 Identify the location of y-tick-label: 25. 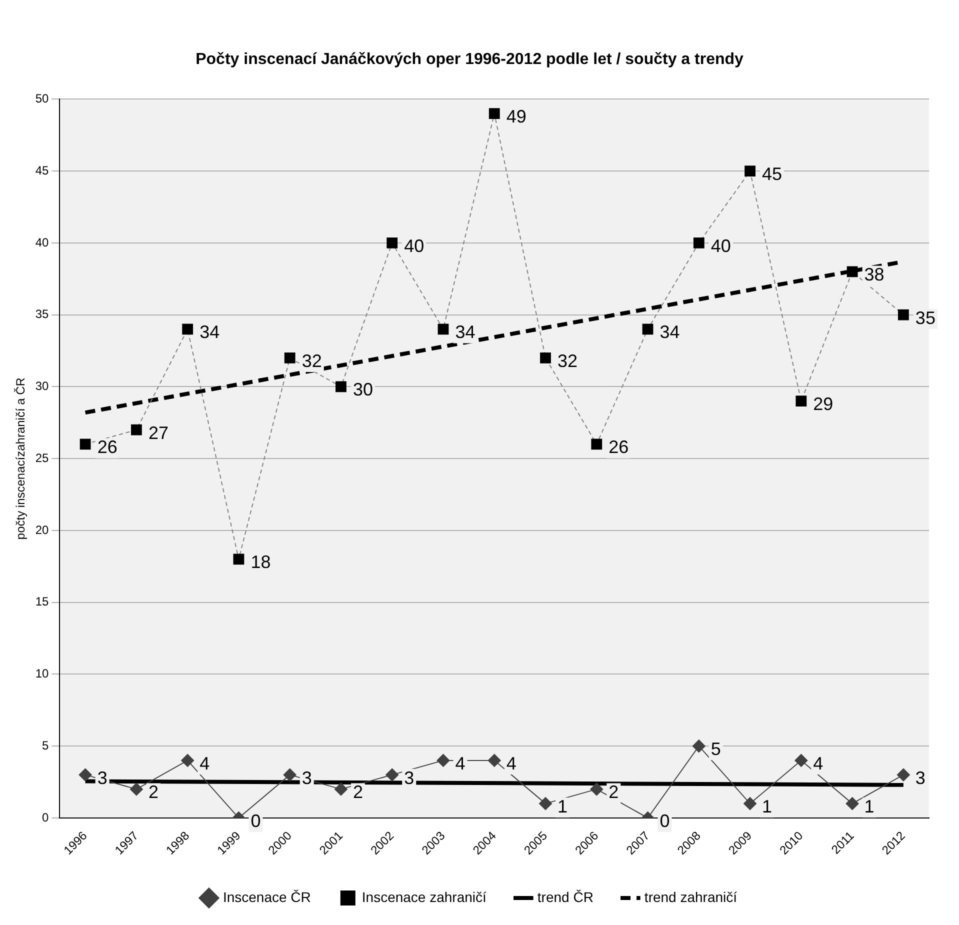
(42, 457).